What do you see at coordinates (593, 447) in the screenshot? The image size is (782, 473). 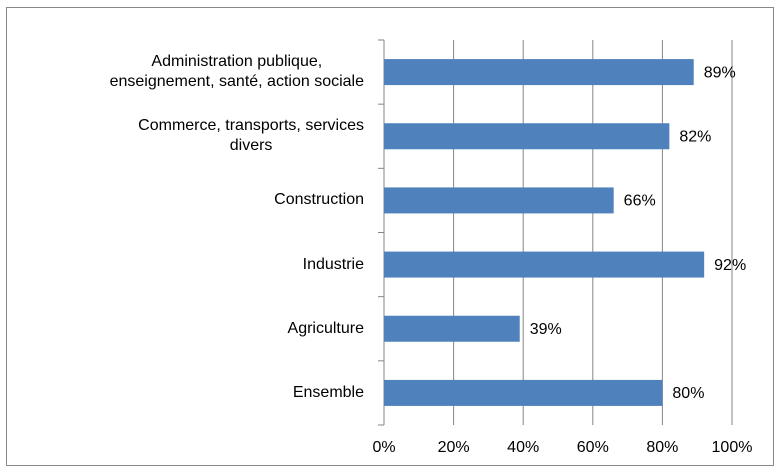 I see `x-tick-label: 60%` at bounding box center [593, 447].